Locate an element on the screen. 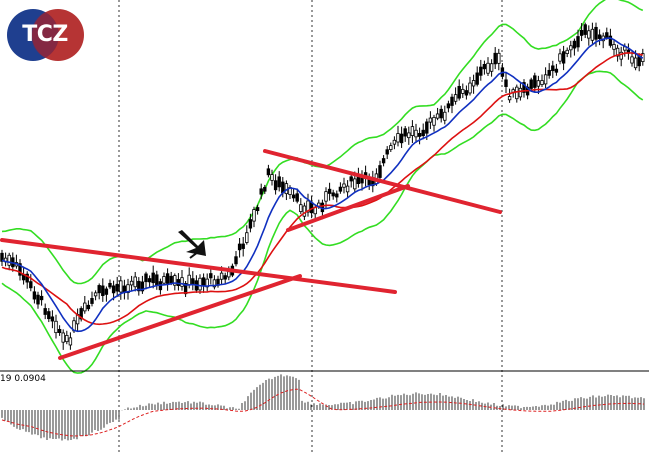 This screenshot has height=453, width=649. tcz-logo: TCZ is located at coordinates (45, 35).